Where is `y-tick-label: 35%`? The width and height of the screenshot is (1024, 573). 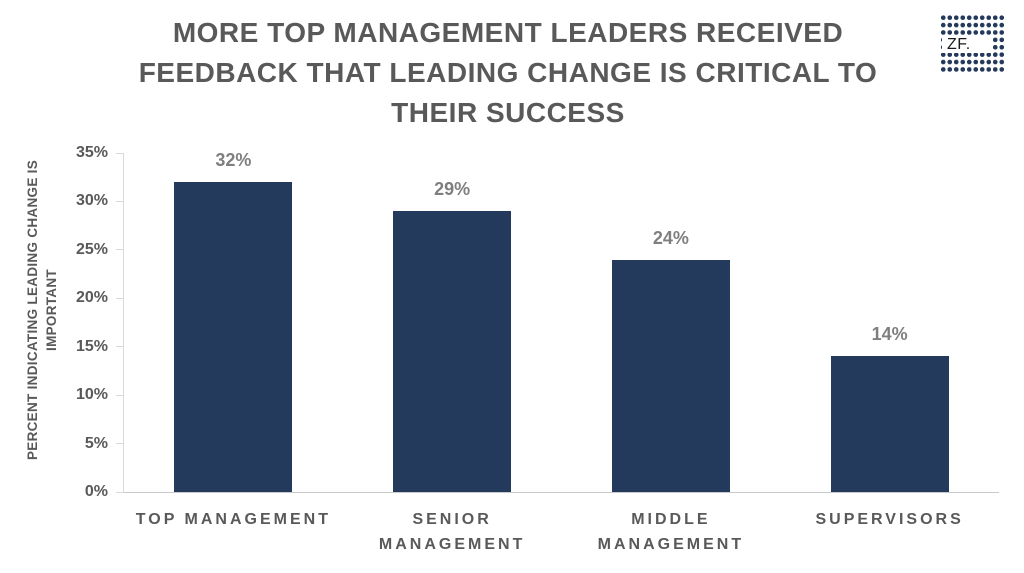
y-tick-label: 35% is located at coordinates (91, 152).